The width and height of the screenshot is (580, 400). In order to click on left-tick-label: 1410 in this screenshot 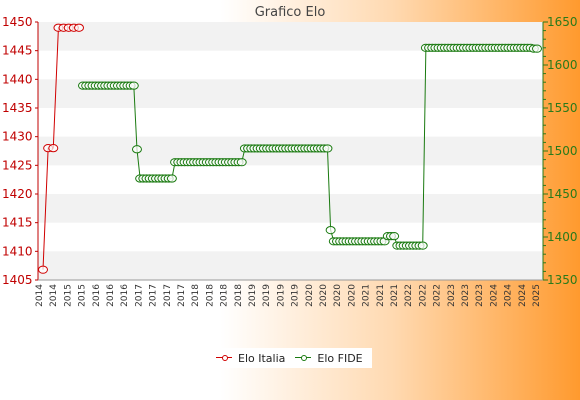, I will do `click(17, 251)`.